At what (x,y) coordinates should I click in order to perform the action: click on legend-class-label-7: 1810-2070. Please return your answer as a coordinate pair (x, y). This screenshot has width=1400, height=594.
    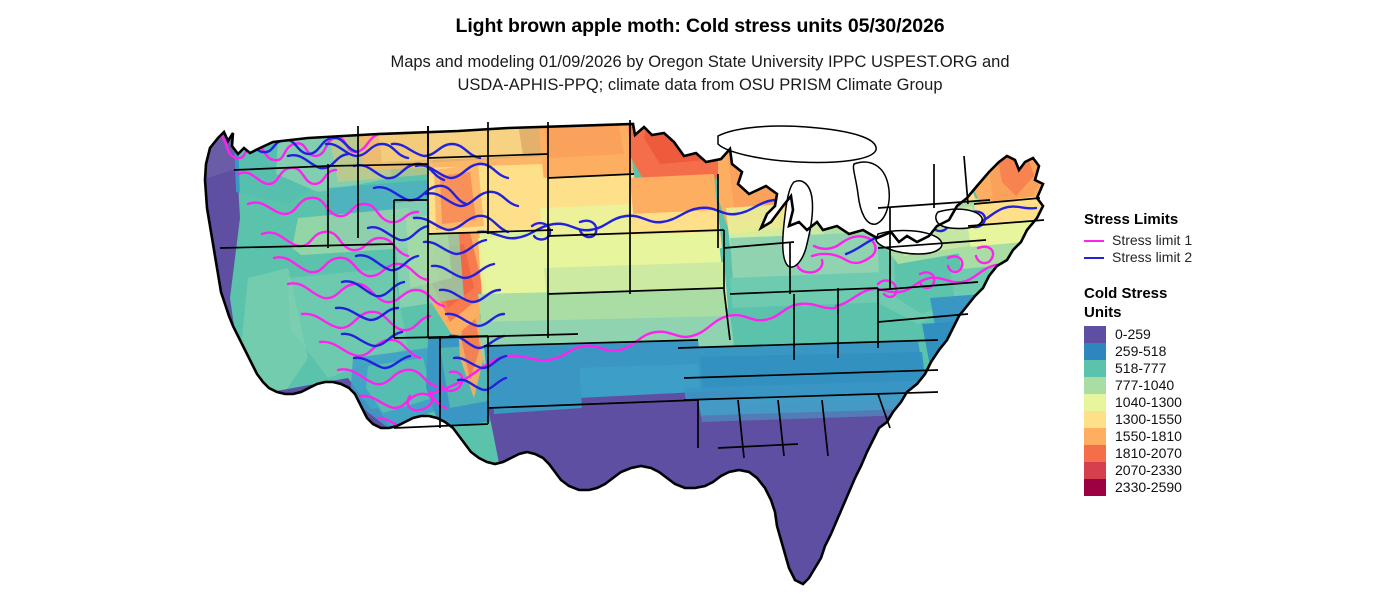
    Looking at the image, I should click on (1148, 453).